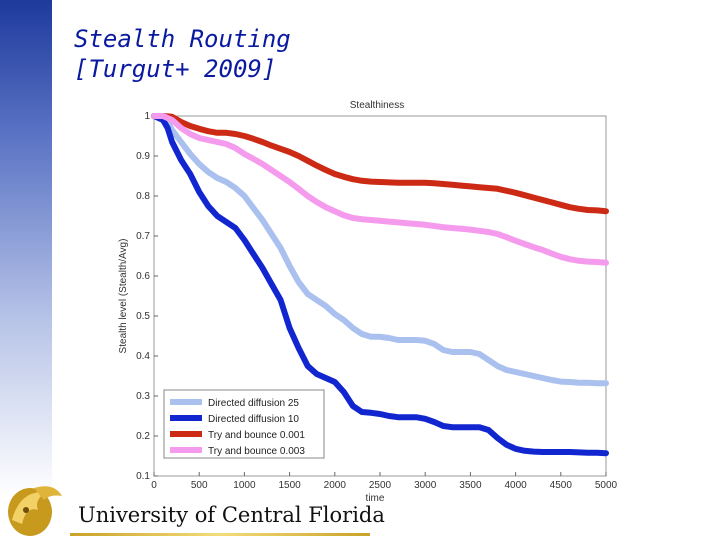 The image size is (720, 540). What do you see at coordinates (425, 485) in the screenshot?
I see `x-tick-label: 3000` at bounding box center [425, 485].